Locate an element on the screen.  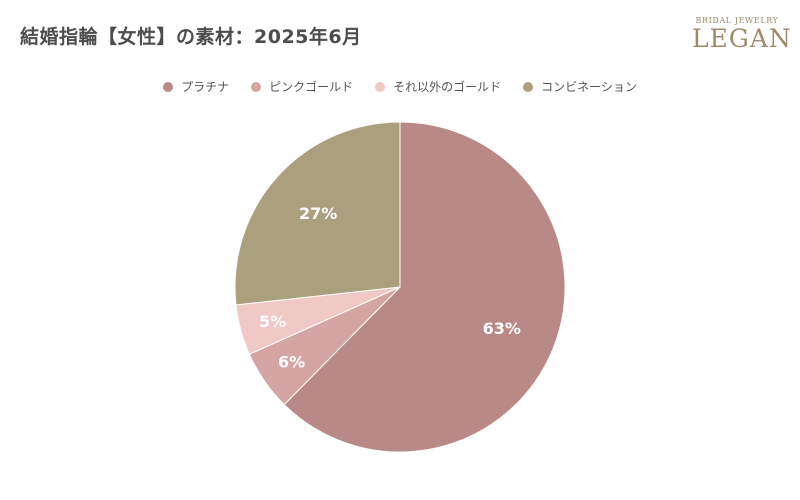
slice-label-2: 5% is located at coordinates (272, 321).